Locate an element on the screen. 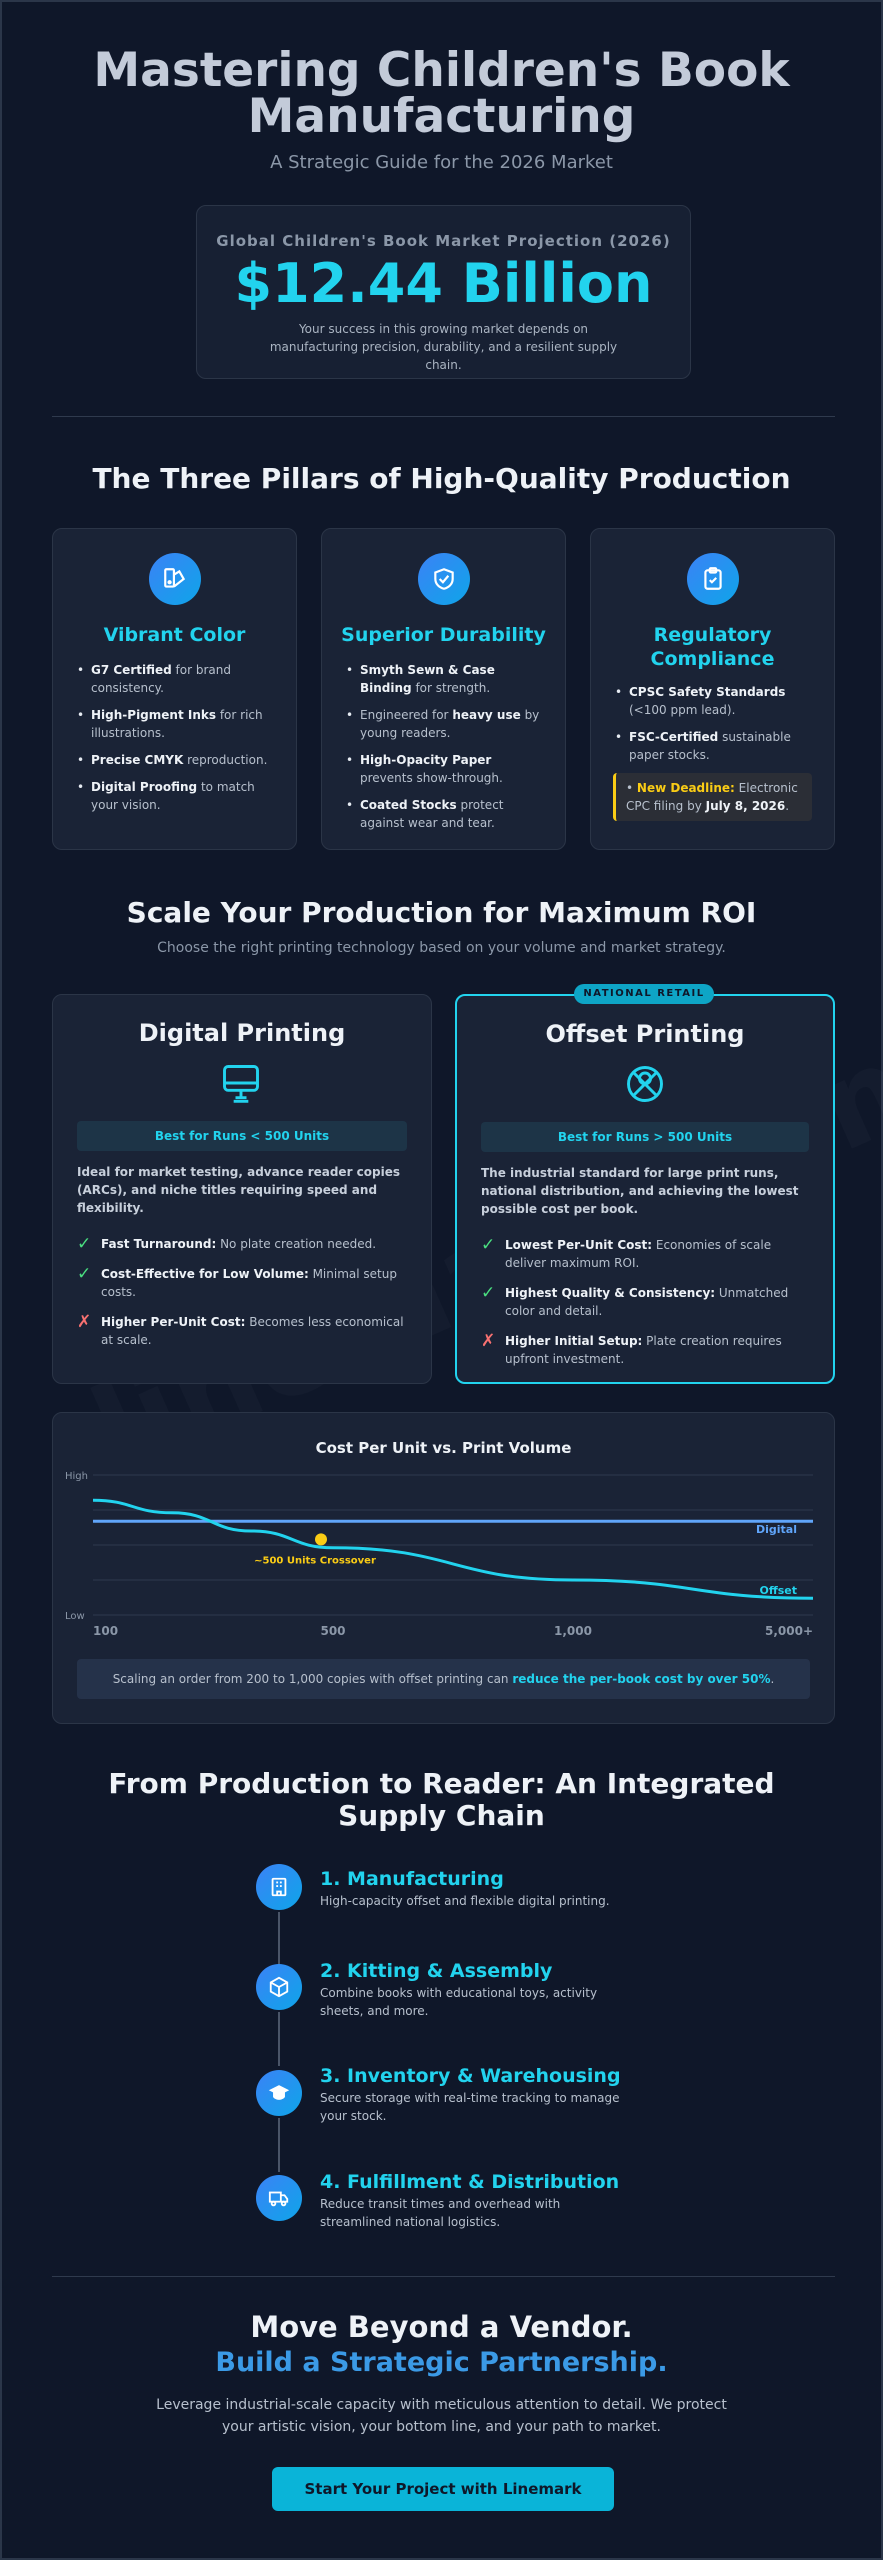 The image size is (883, 2560). offset-press-icon is located at coordinates (645, 1084).